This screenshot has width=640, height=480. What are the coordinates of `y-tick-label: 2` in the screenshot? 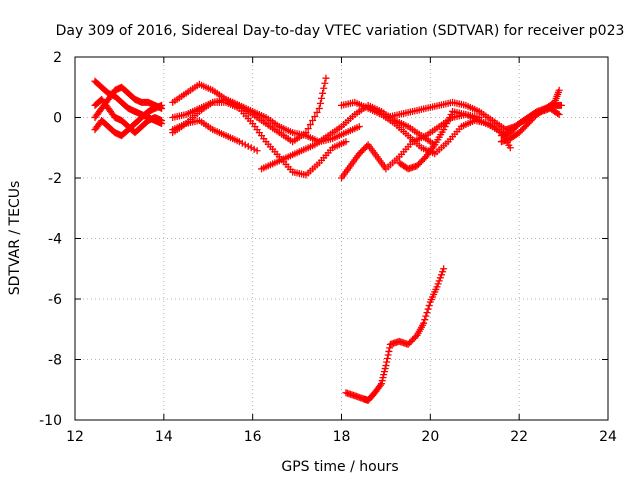 It's located at (57, 58).